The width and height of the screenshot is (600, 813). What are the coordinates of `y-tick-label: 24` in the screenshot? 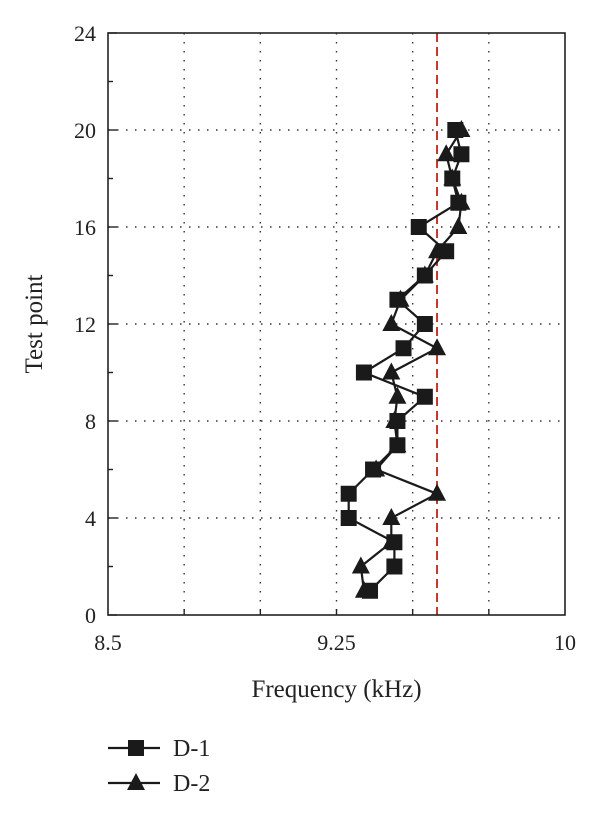 It's located at (85, 33).